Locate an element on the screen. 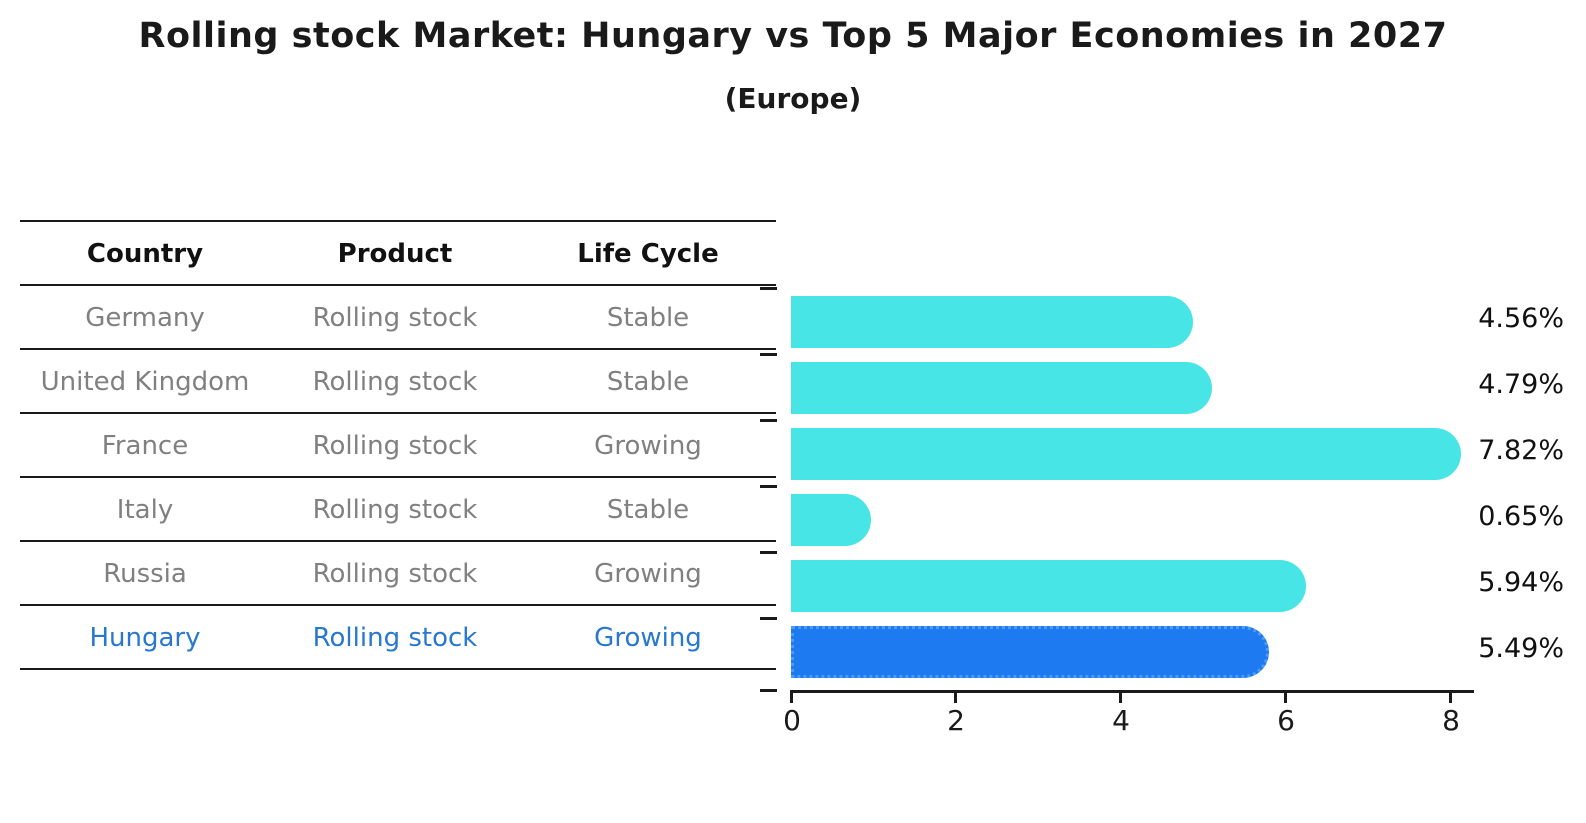 This screenshot has height=823, width=1586. table-row-united-kingdom: United Kingdom Rolling stock Stable is located at coordinates (398, 382).